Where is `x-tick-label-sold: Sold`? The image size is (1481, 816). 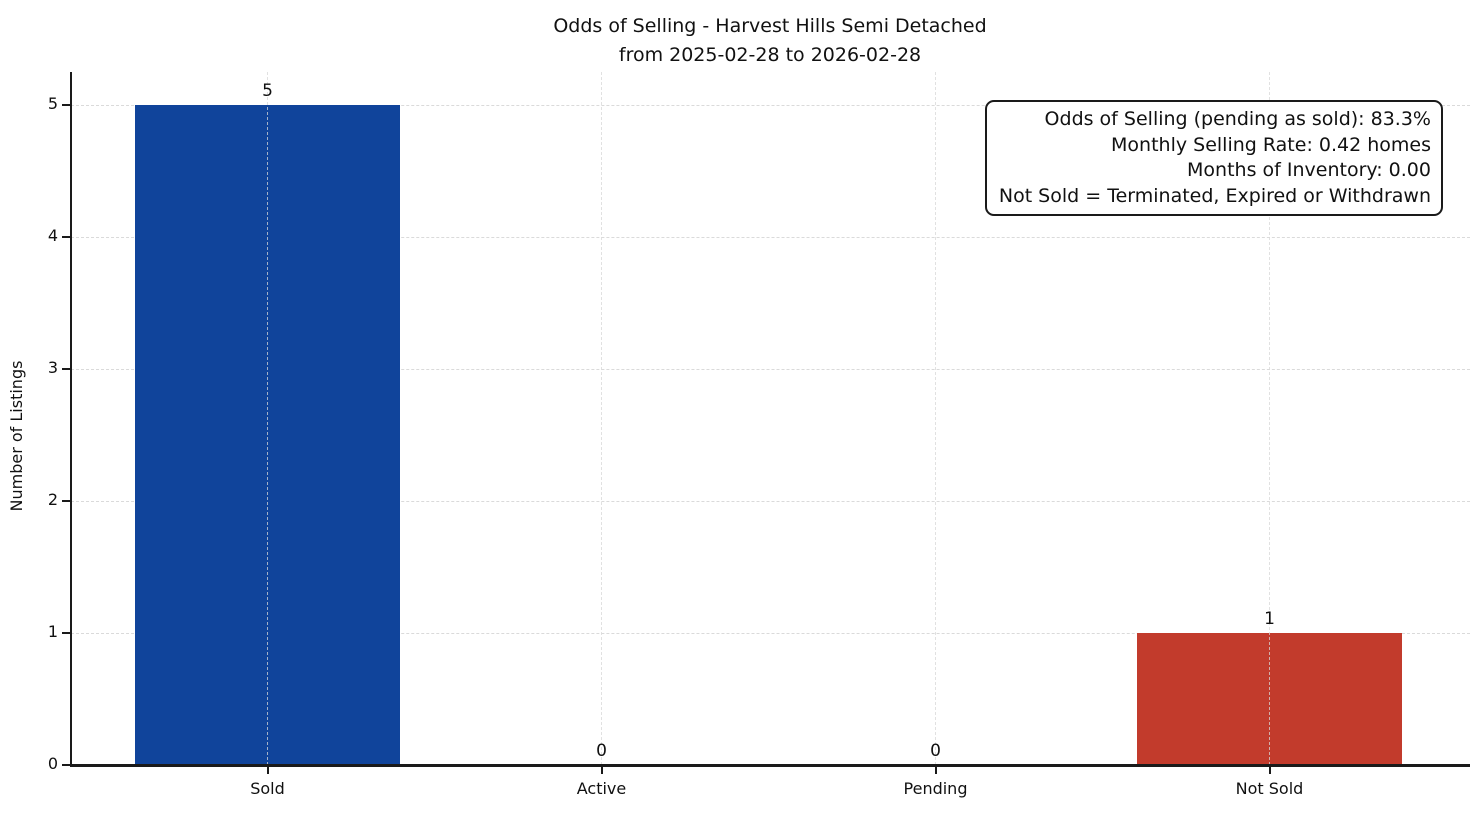
x-tick-label-sold: Sold is located at coordinates (267, 788).